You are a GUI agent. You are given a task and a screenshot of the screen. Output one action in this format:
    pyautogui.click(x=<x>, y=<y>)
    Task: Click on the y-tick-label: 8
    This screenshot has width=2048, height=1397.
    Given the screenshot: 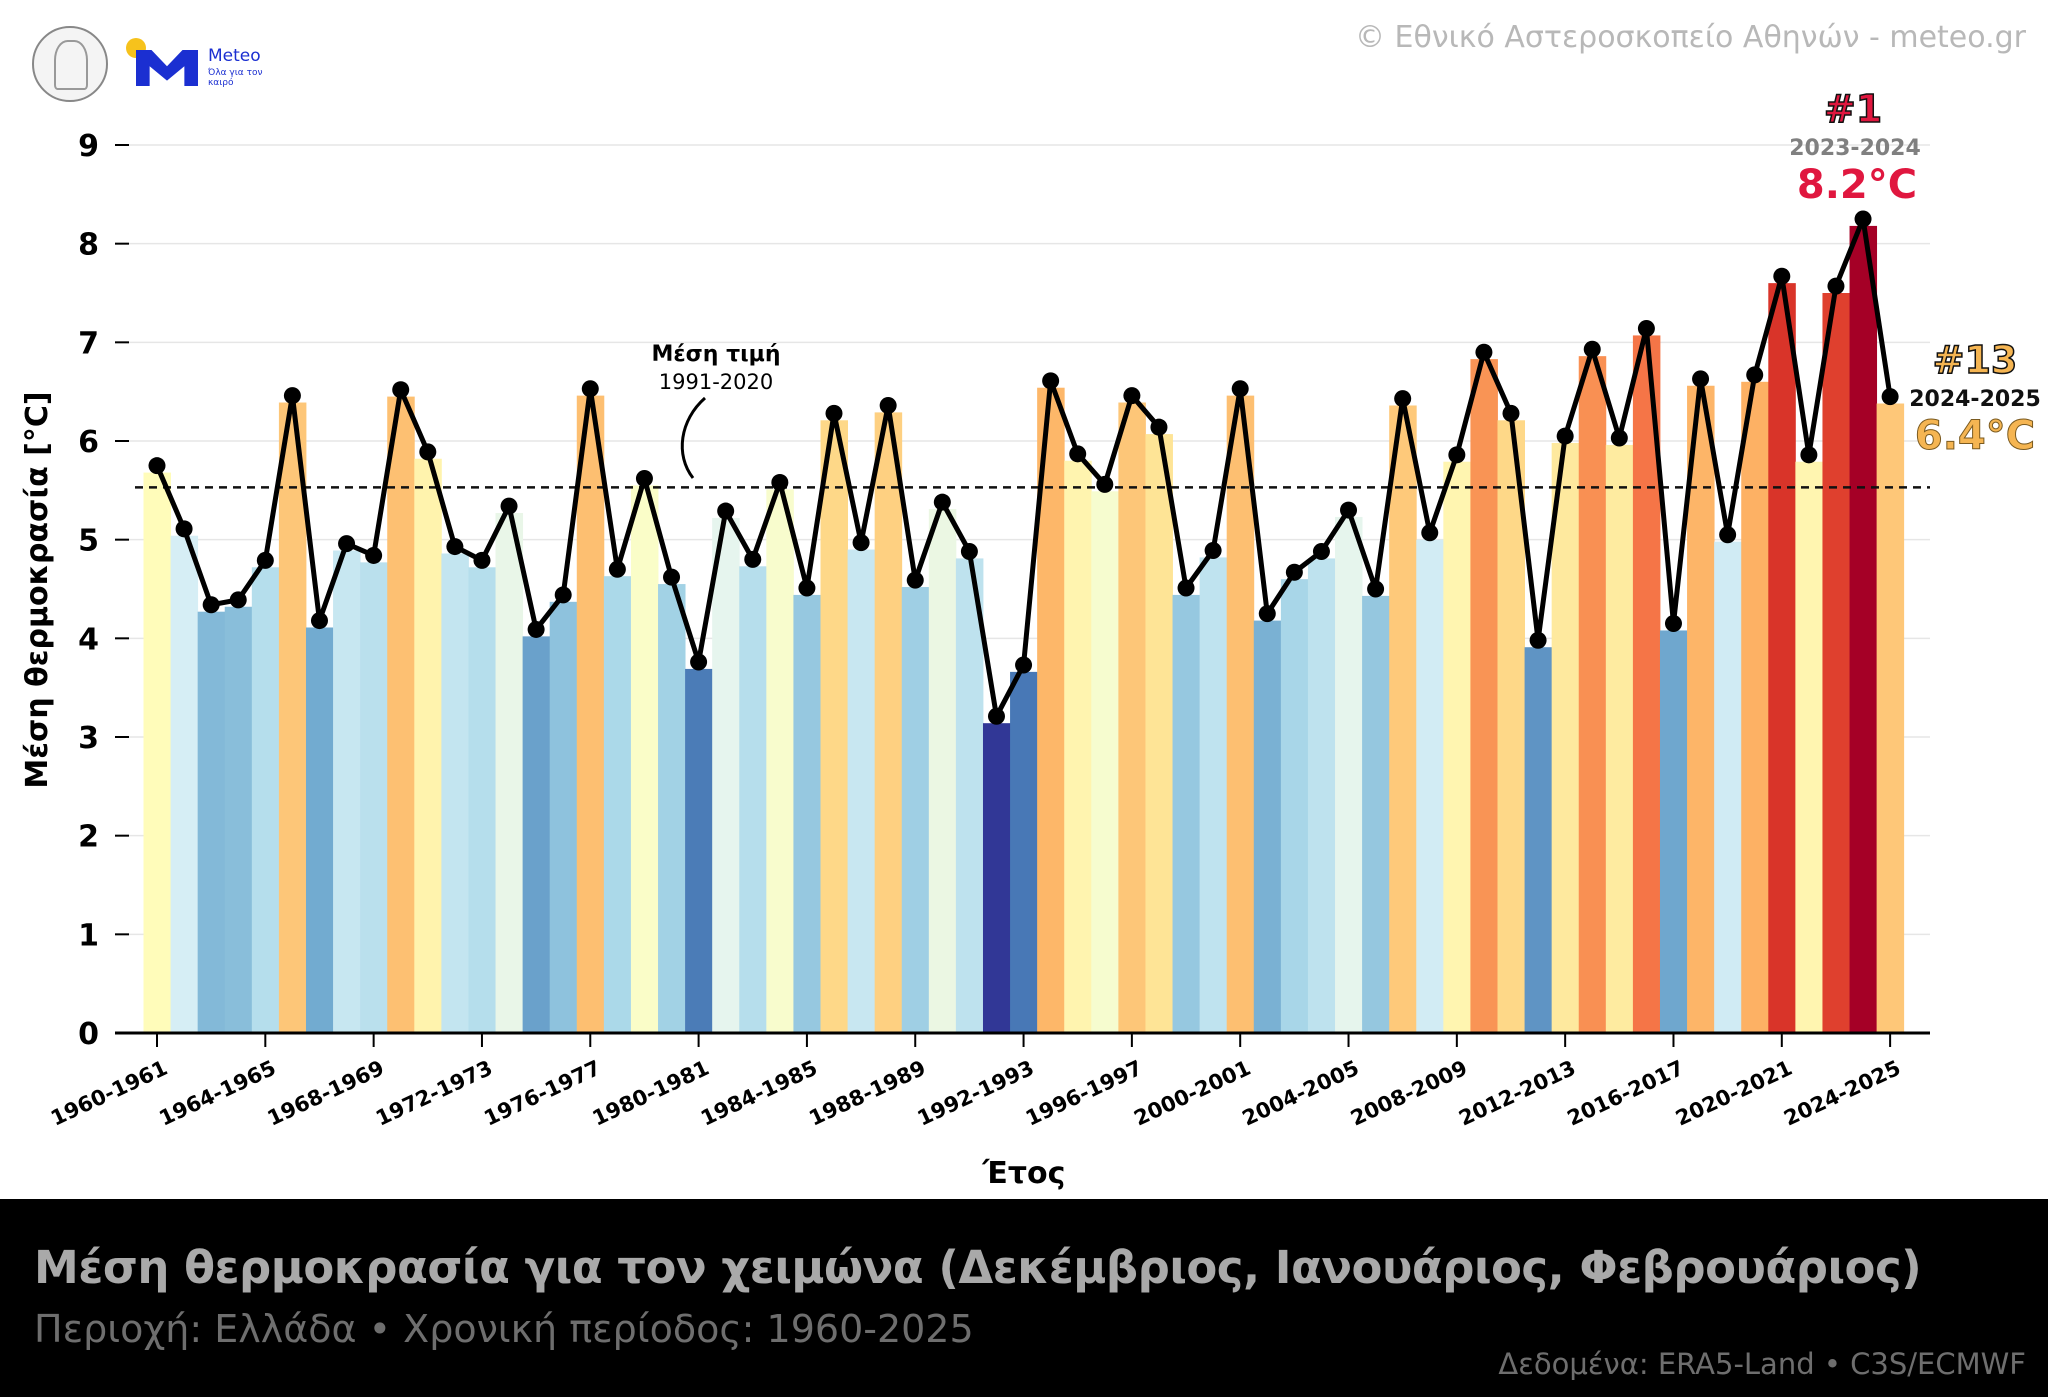 What is the action you would take?
    pyautogui.click(x=88, y=245)
    